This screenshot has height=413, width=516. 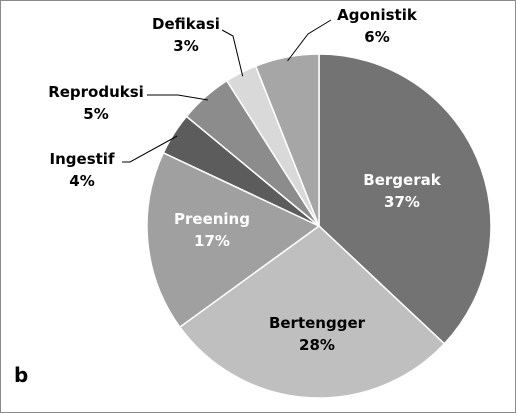 What do you see at coordinates (186, 24) in the screenshot?
I see `slice-label-defikasi: Defikasi` at bounding box center [186, 24].